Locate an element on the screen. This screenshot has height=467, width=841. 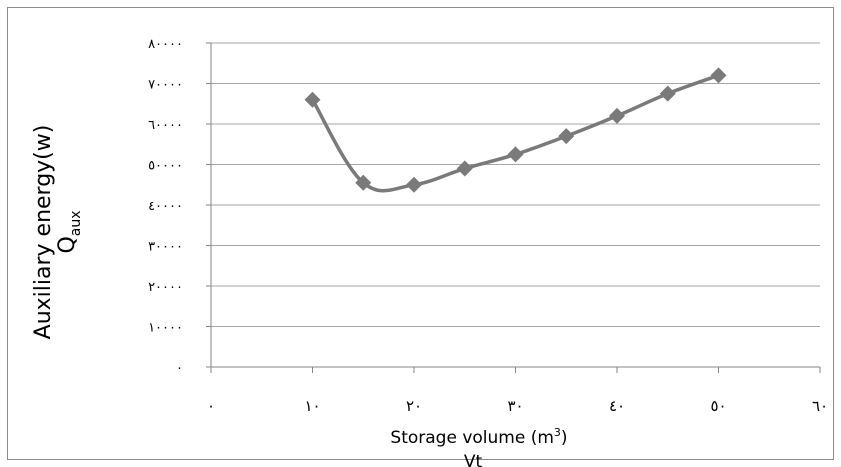
data-points is located at coordinates (515, 130).